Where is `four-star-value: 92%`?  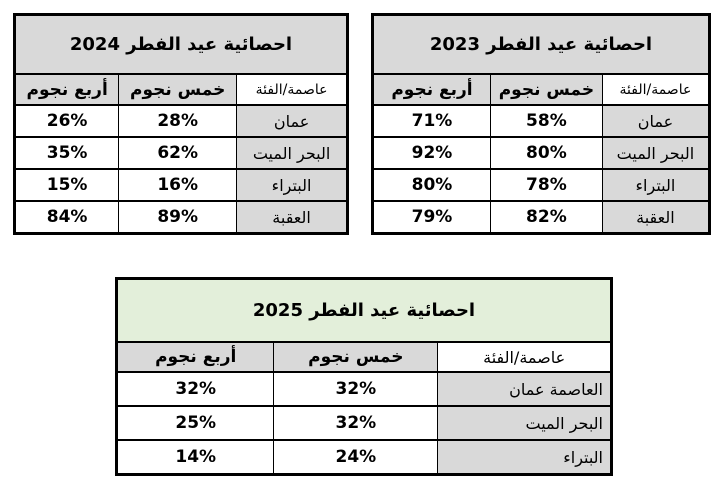 four-star-value: 92% is located at coordinates (431, 153).